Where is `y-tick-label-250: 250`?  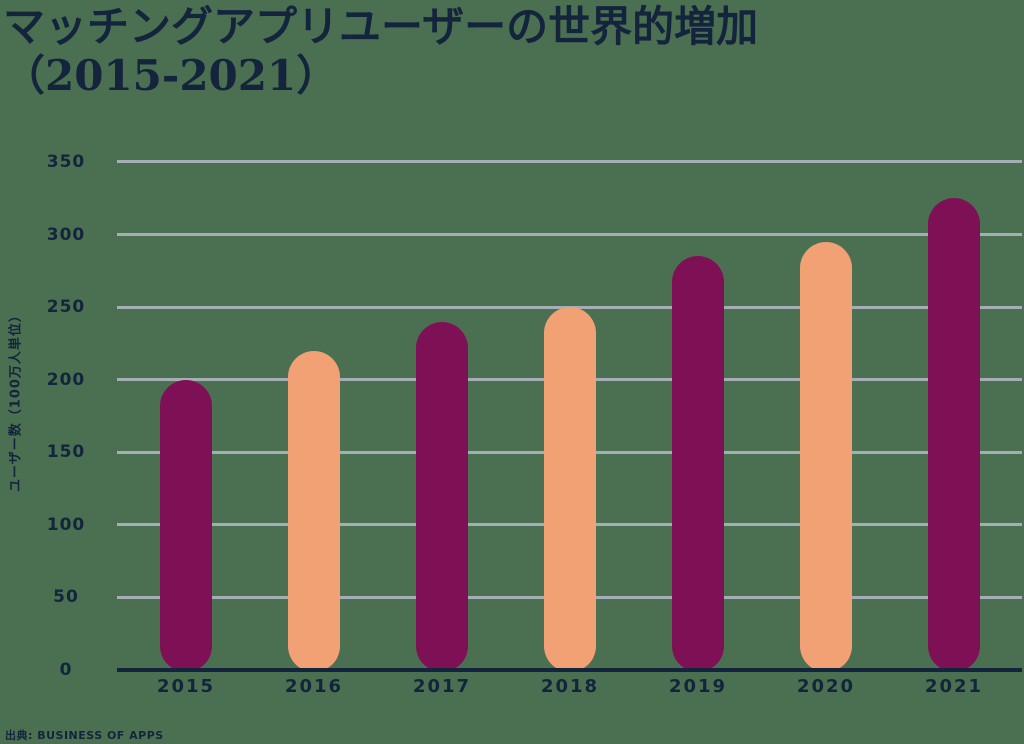
y-tick-label-250: 250 is located at coordinates (66, 307).